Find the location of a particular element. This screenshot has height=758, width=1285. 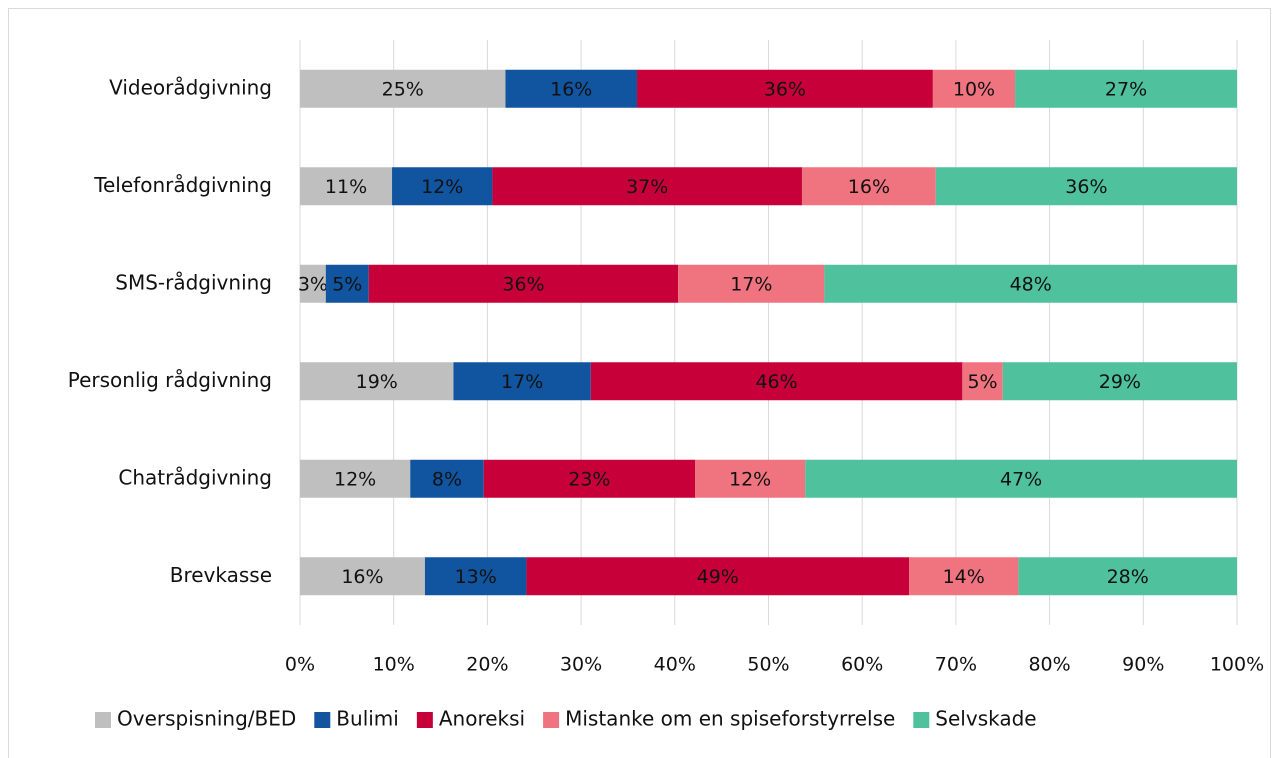

data-label: 13% is located at coordinates (476, 577).